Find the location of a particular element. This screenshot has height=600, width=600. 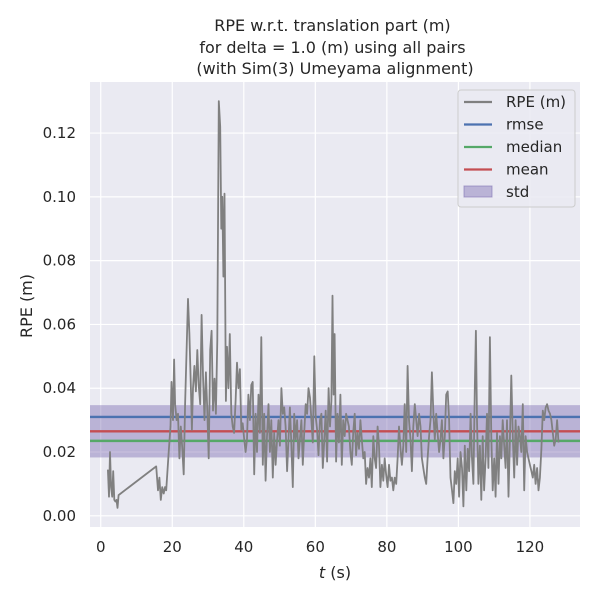

y-tick-label: 0.04 is located at coordinates (59, 388).